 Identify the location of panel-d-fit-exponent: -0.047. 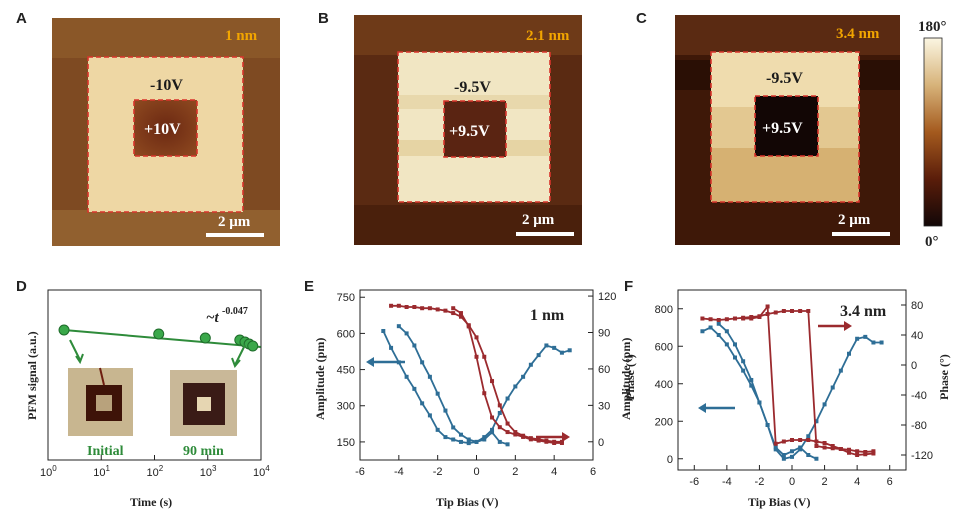
(235, 311).